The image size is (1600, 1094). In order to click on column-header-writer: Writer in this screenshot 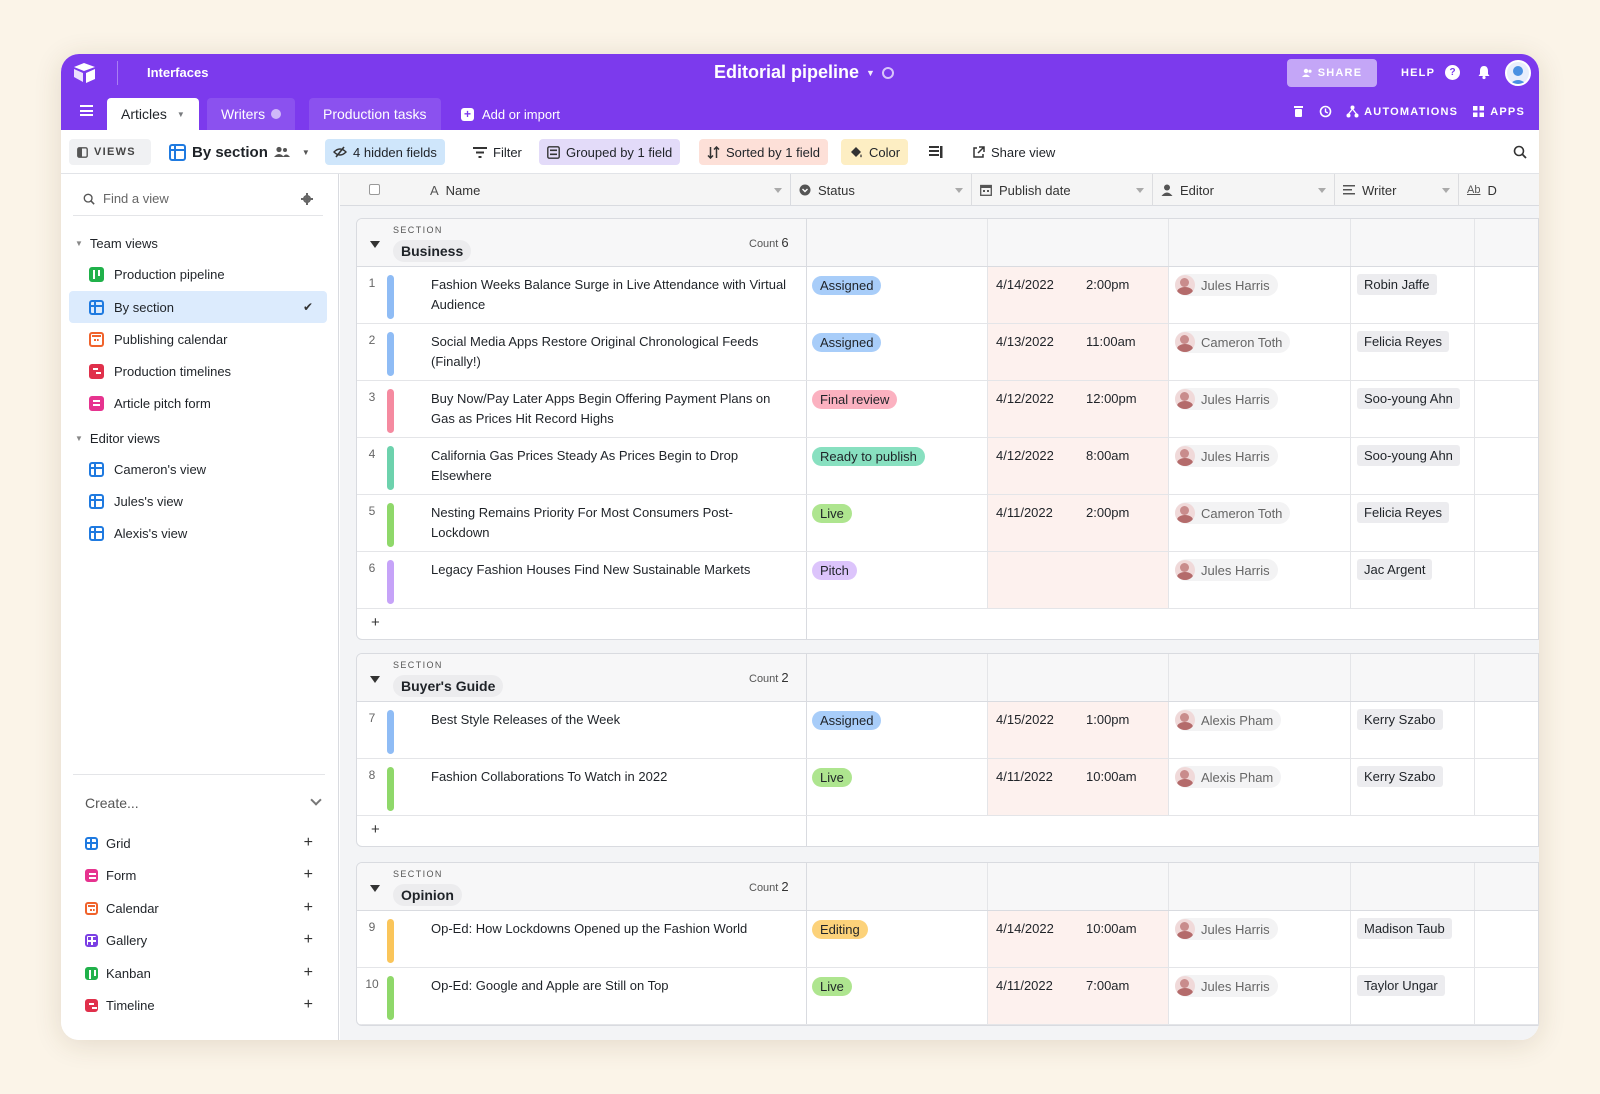, I will do `click(1397, 190)`.